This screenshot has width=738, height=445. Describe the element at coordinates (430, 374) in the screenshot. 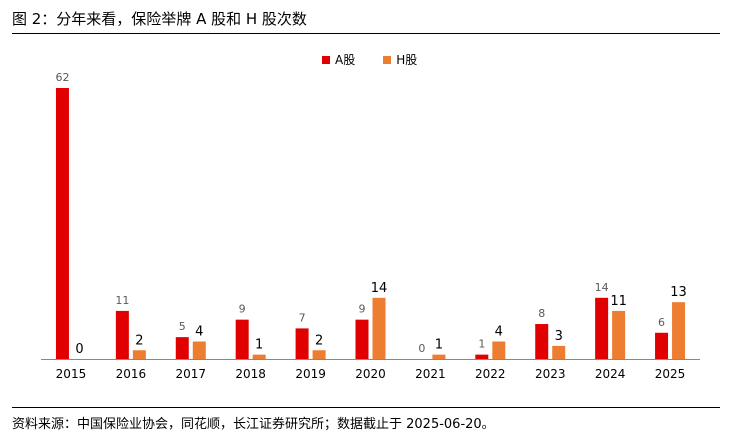

I see `x-tick-label: 2021` at that location.